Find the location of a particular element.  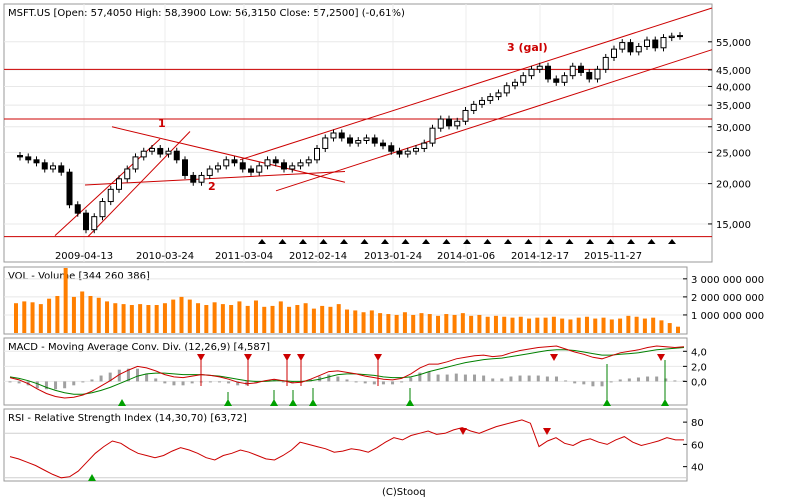

rsi-y-tick-label: 60 is located at coordinates (697, 445).